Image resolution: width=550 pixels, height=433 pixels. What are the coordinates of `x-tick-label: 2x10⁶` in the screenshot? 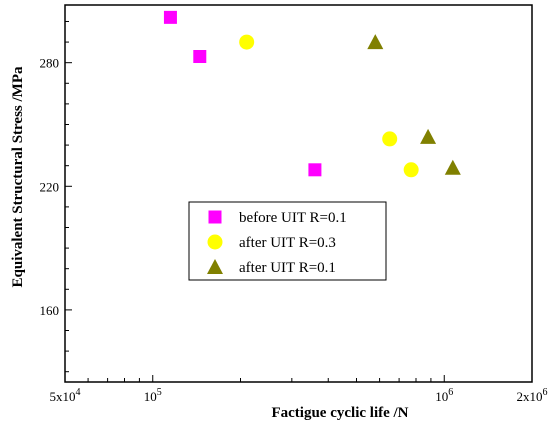 It's located at (532, 395).